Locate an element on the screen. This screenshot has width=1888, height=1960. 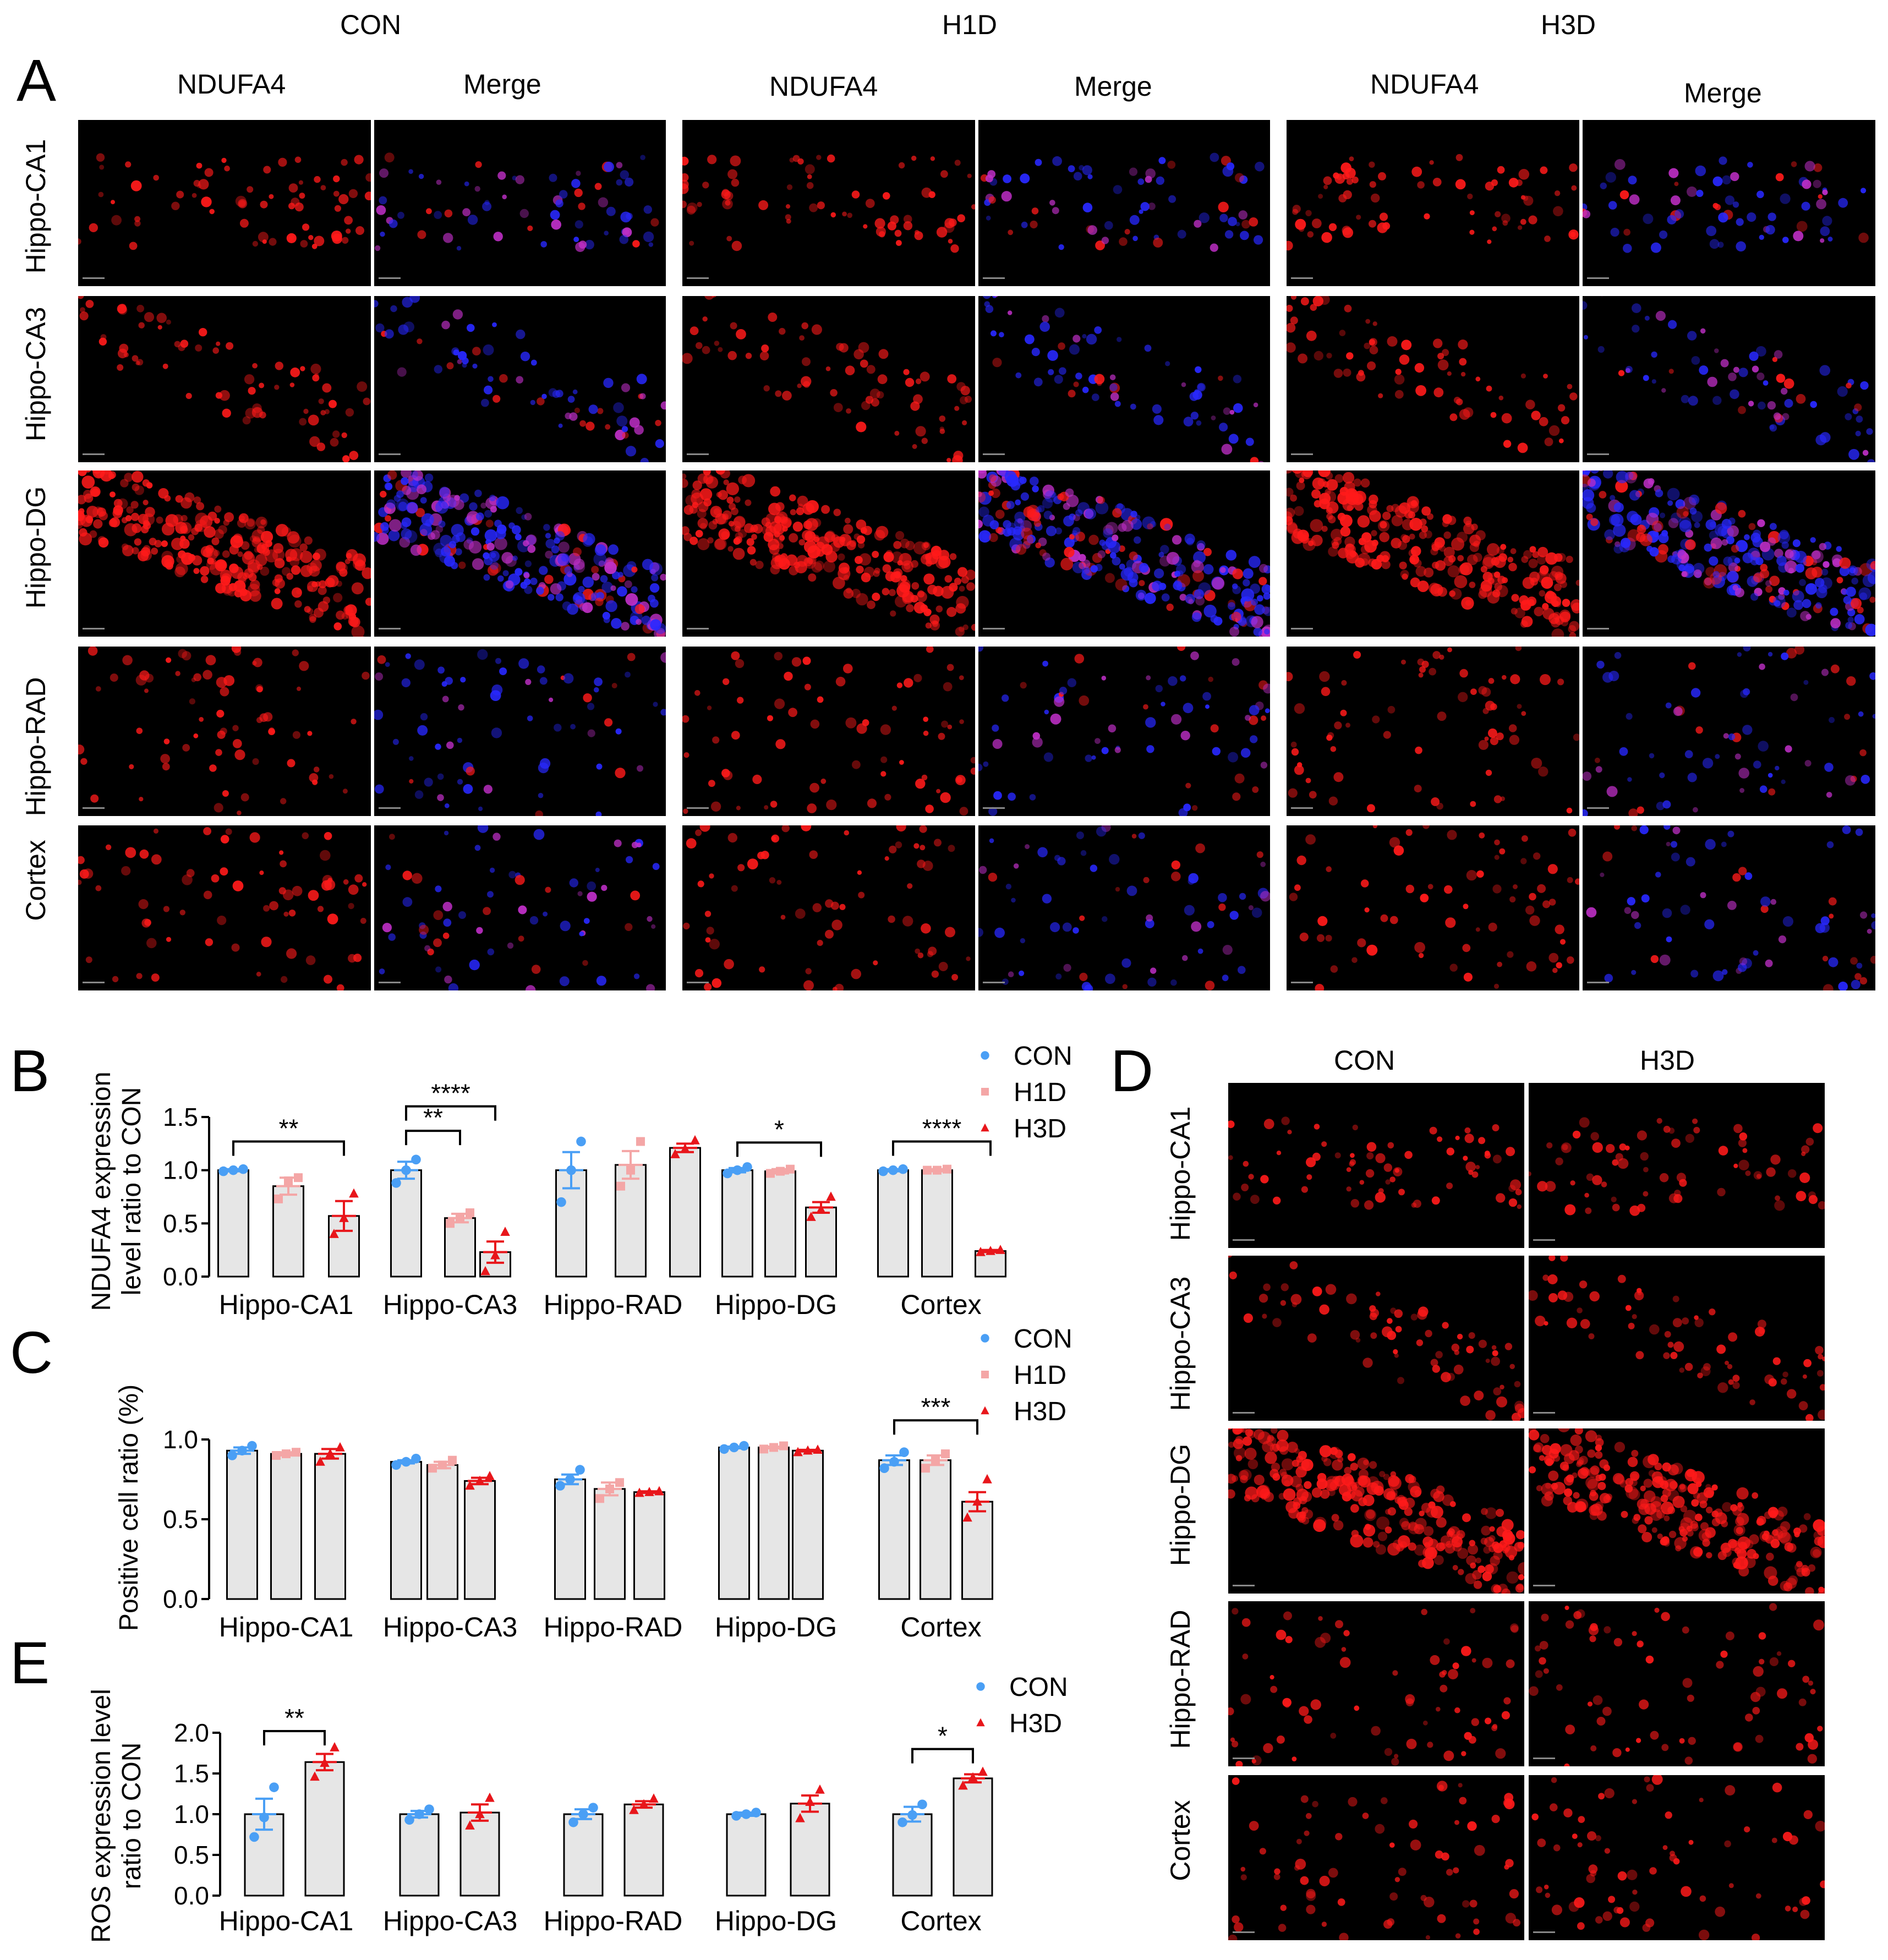
panel-d-row-label: Hippo-CA1 is located at coordinates (1180, 1173).